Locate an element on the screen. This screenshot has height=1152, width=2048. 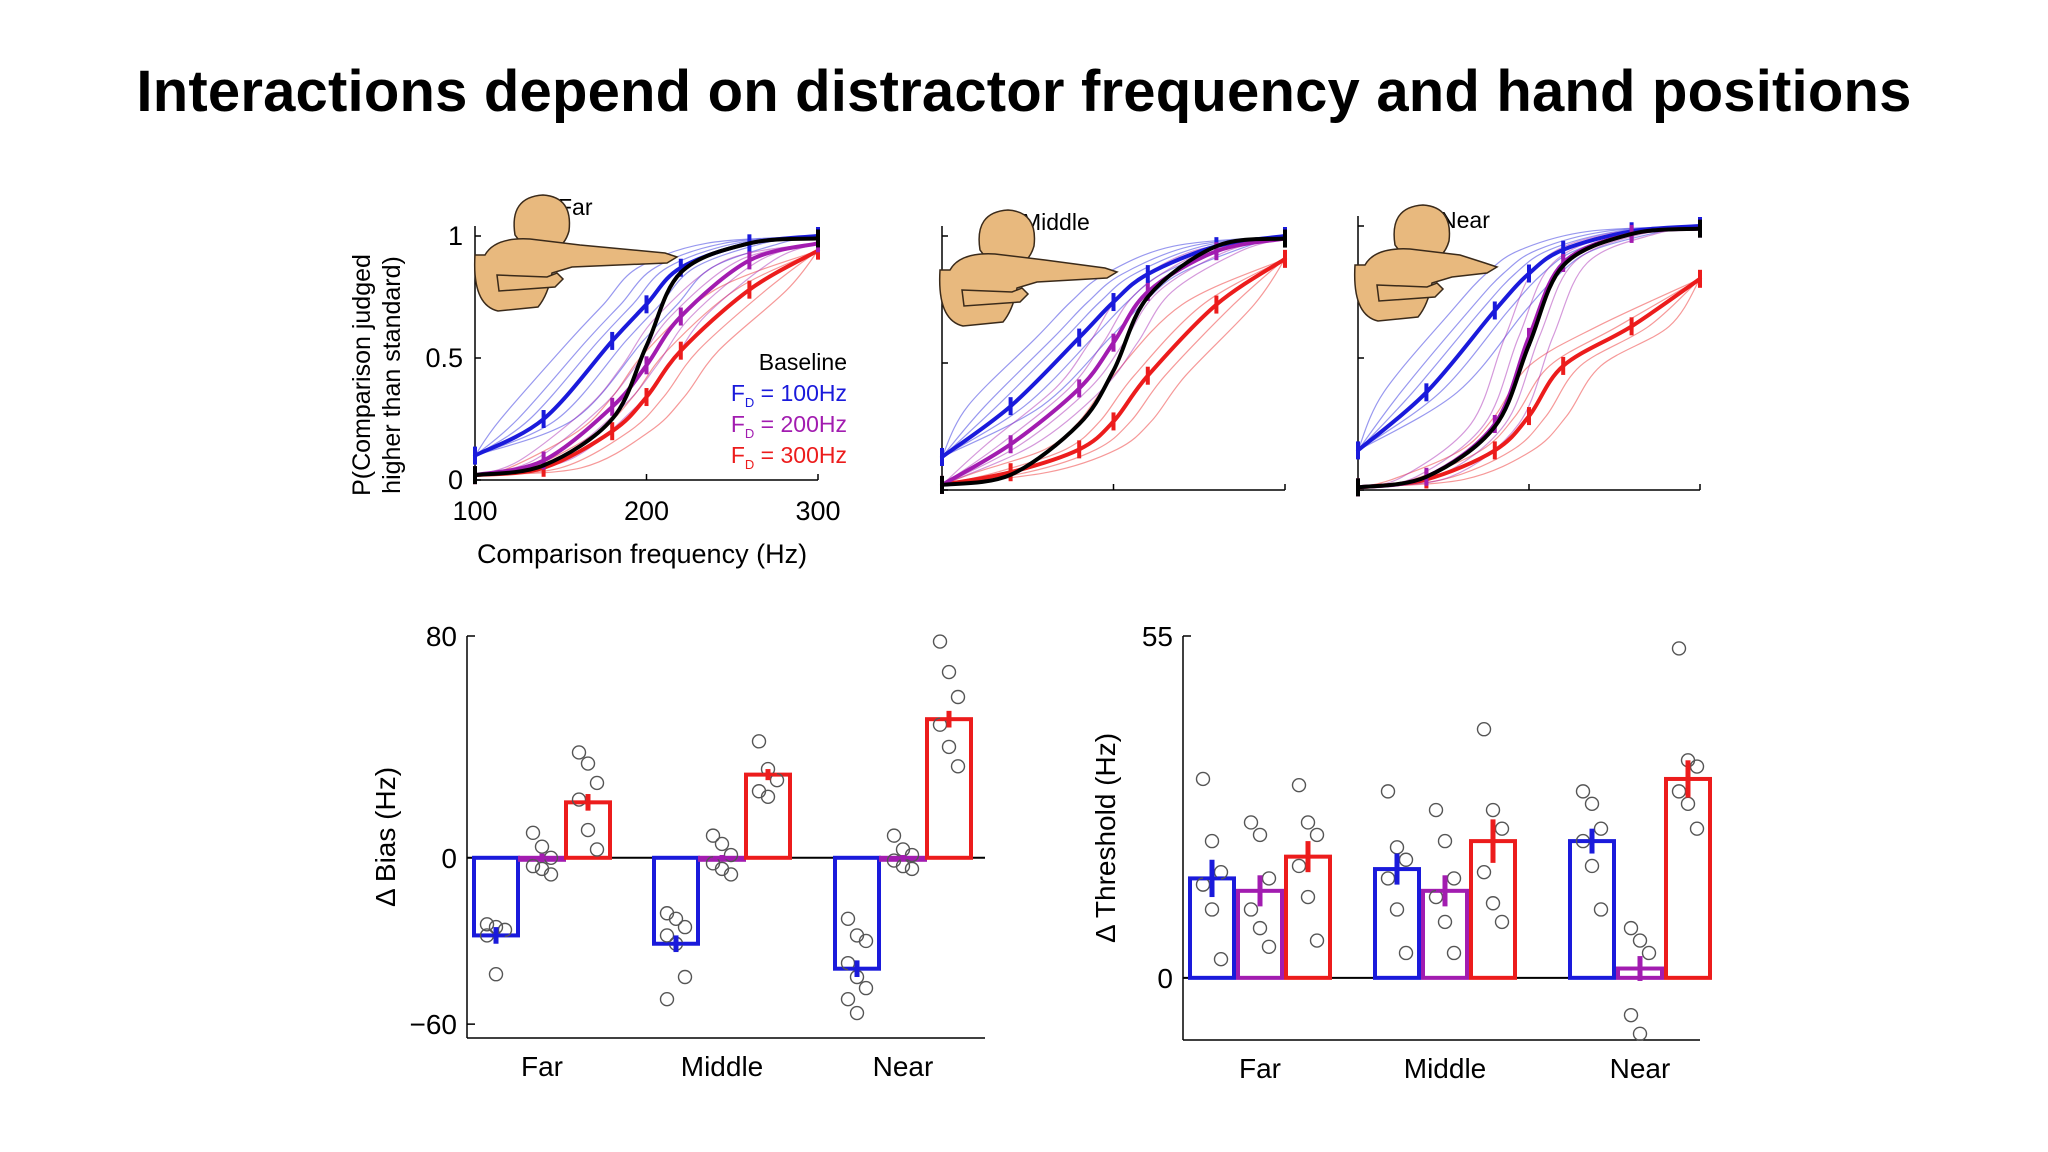
arm is located at coordinates (1426, 285).